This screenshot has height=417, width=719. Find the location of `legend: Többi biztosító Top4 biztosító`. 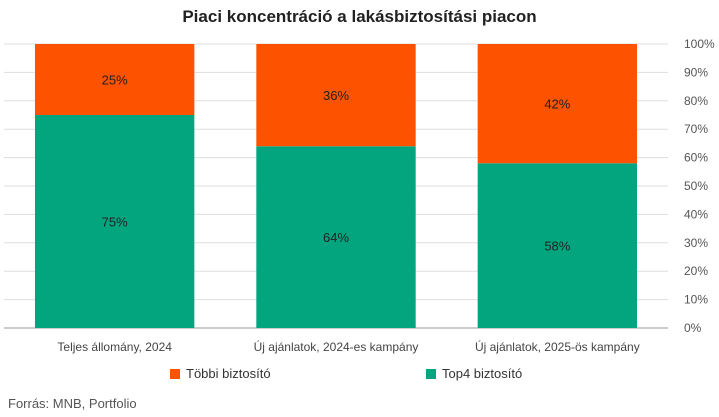

legend: Többi biztosító Top4 biztosító is located at coordinates (359, 375).